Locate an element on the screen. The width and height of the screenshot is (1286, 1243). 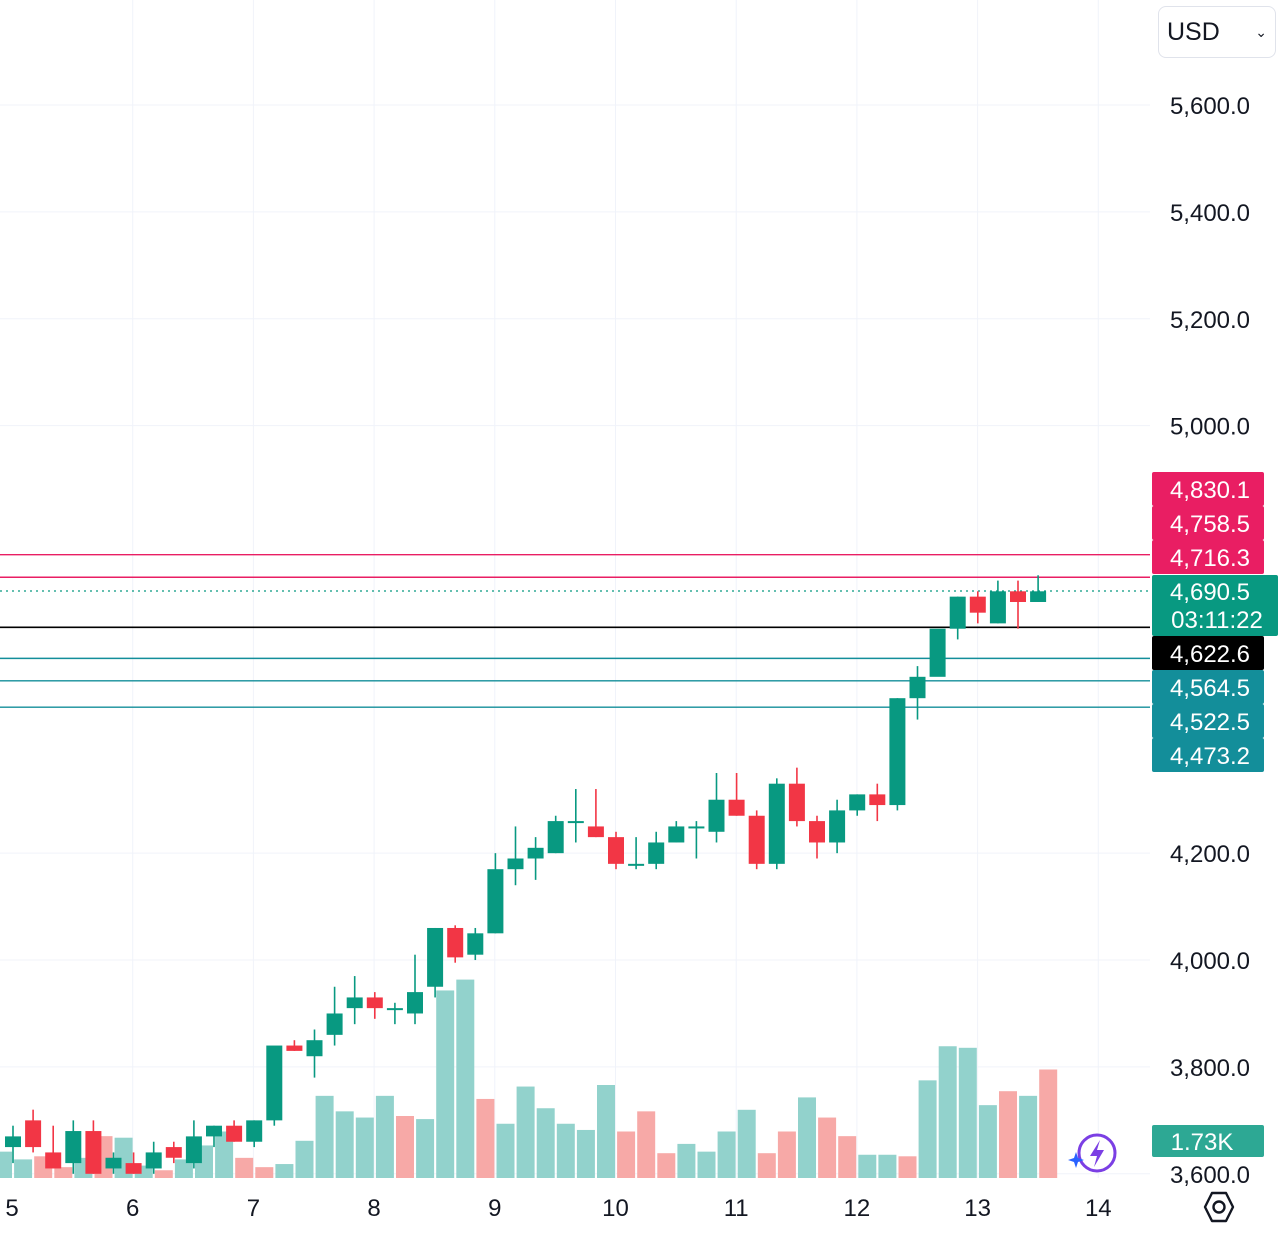
level-label: 4,522.5 is located at coordinates (1210, 722).